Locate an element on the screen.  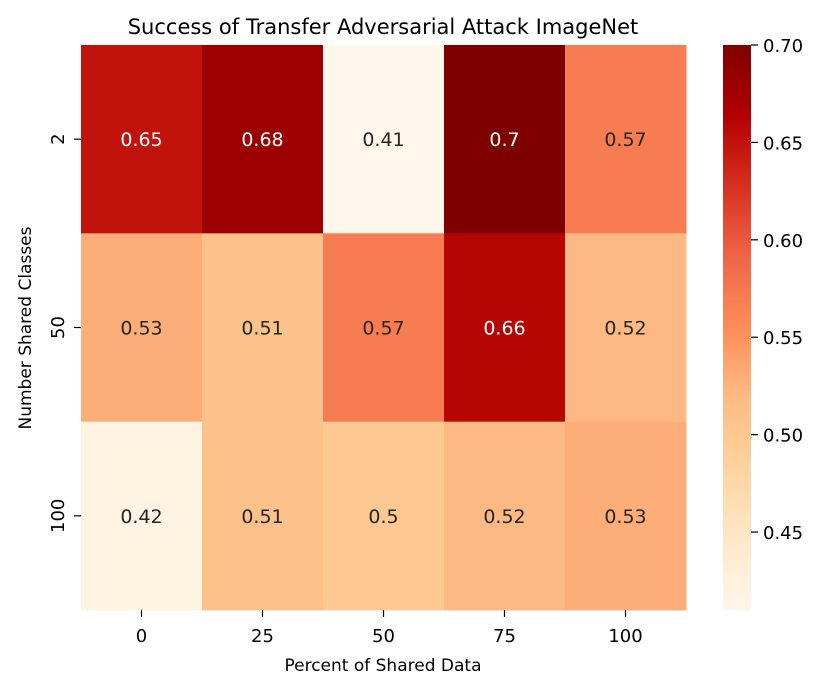
colorbar: 0.45 0.50 0.55 0.60 0.65 0.70 is located at coordinates (763, 323).